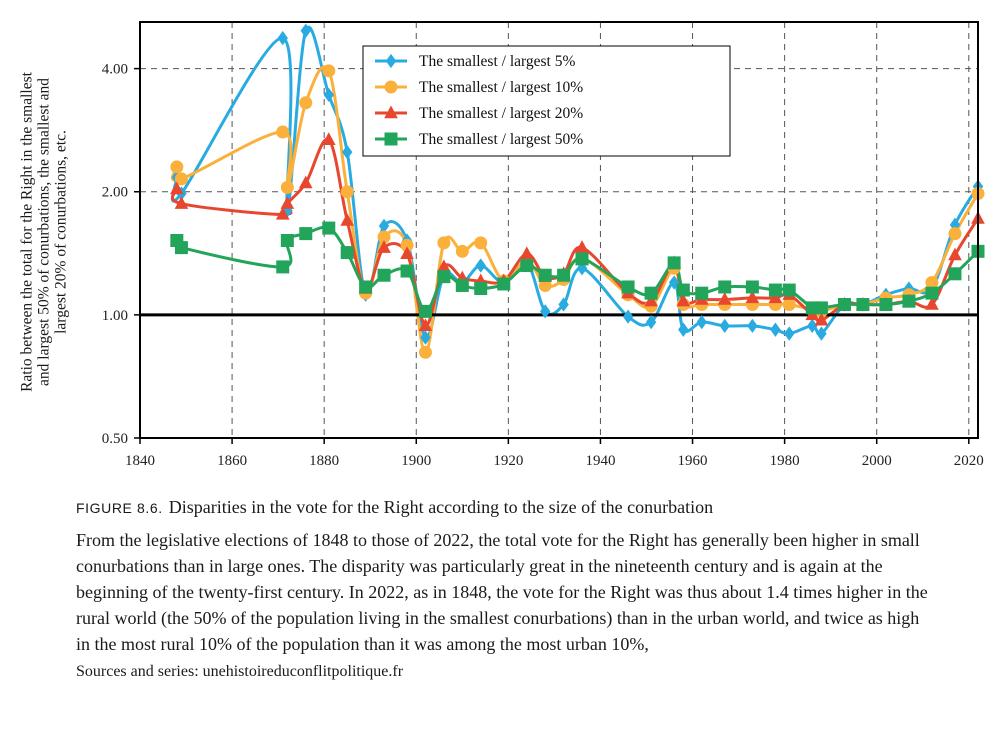  I want to click on x-tick-label: 1960, so click(693, 461).